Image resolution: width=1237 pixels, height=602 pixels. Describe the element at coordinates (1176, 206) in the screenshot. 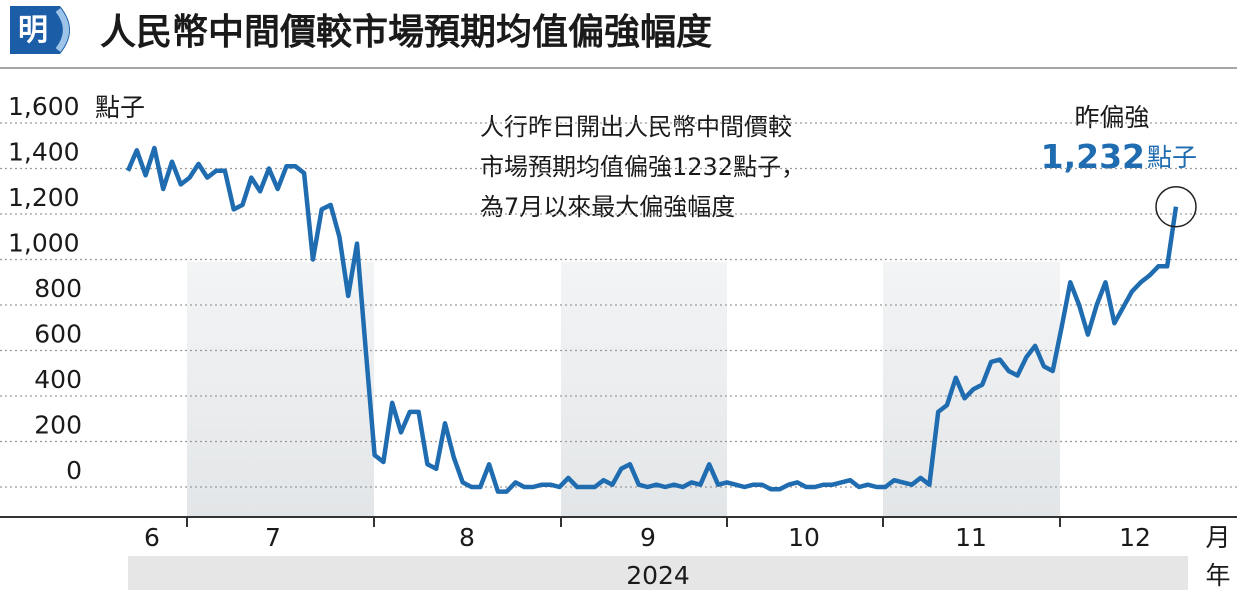

I see `highlight-circle` at that location.